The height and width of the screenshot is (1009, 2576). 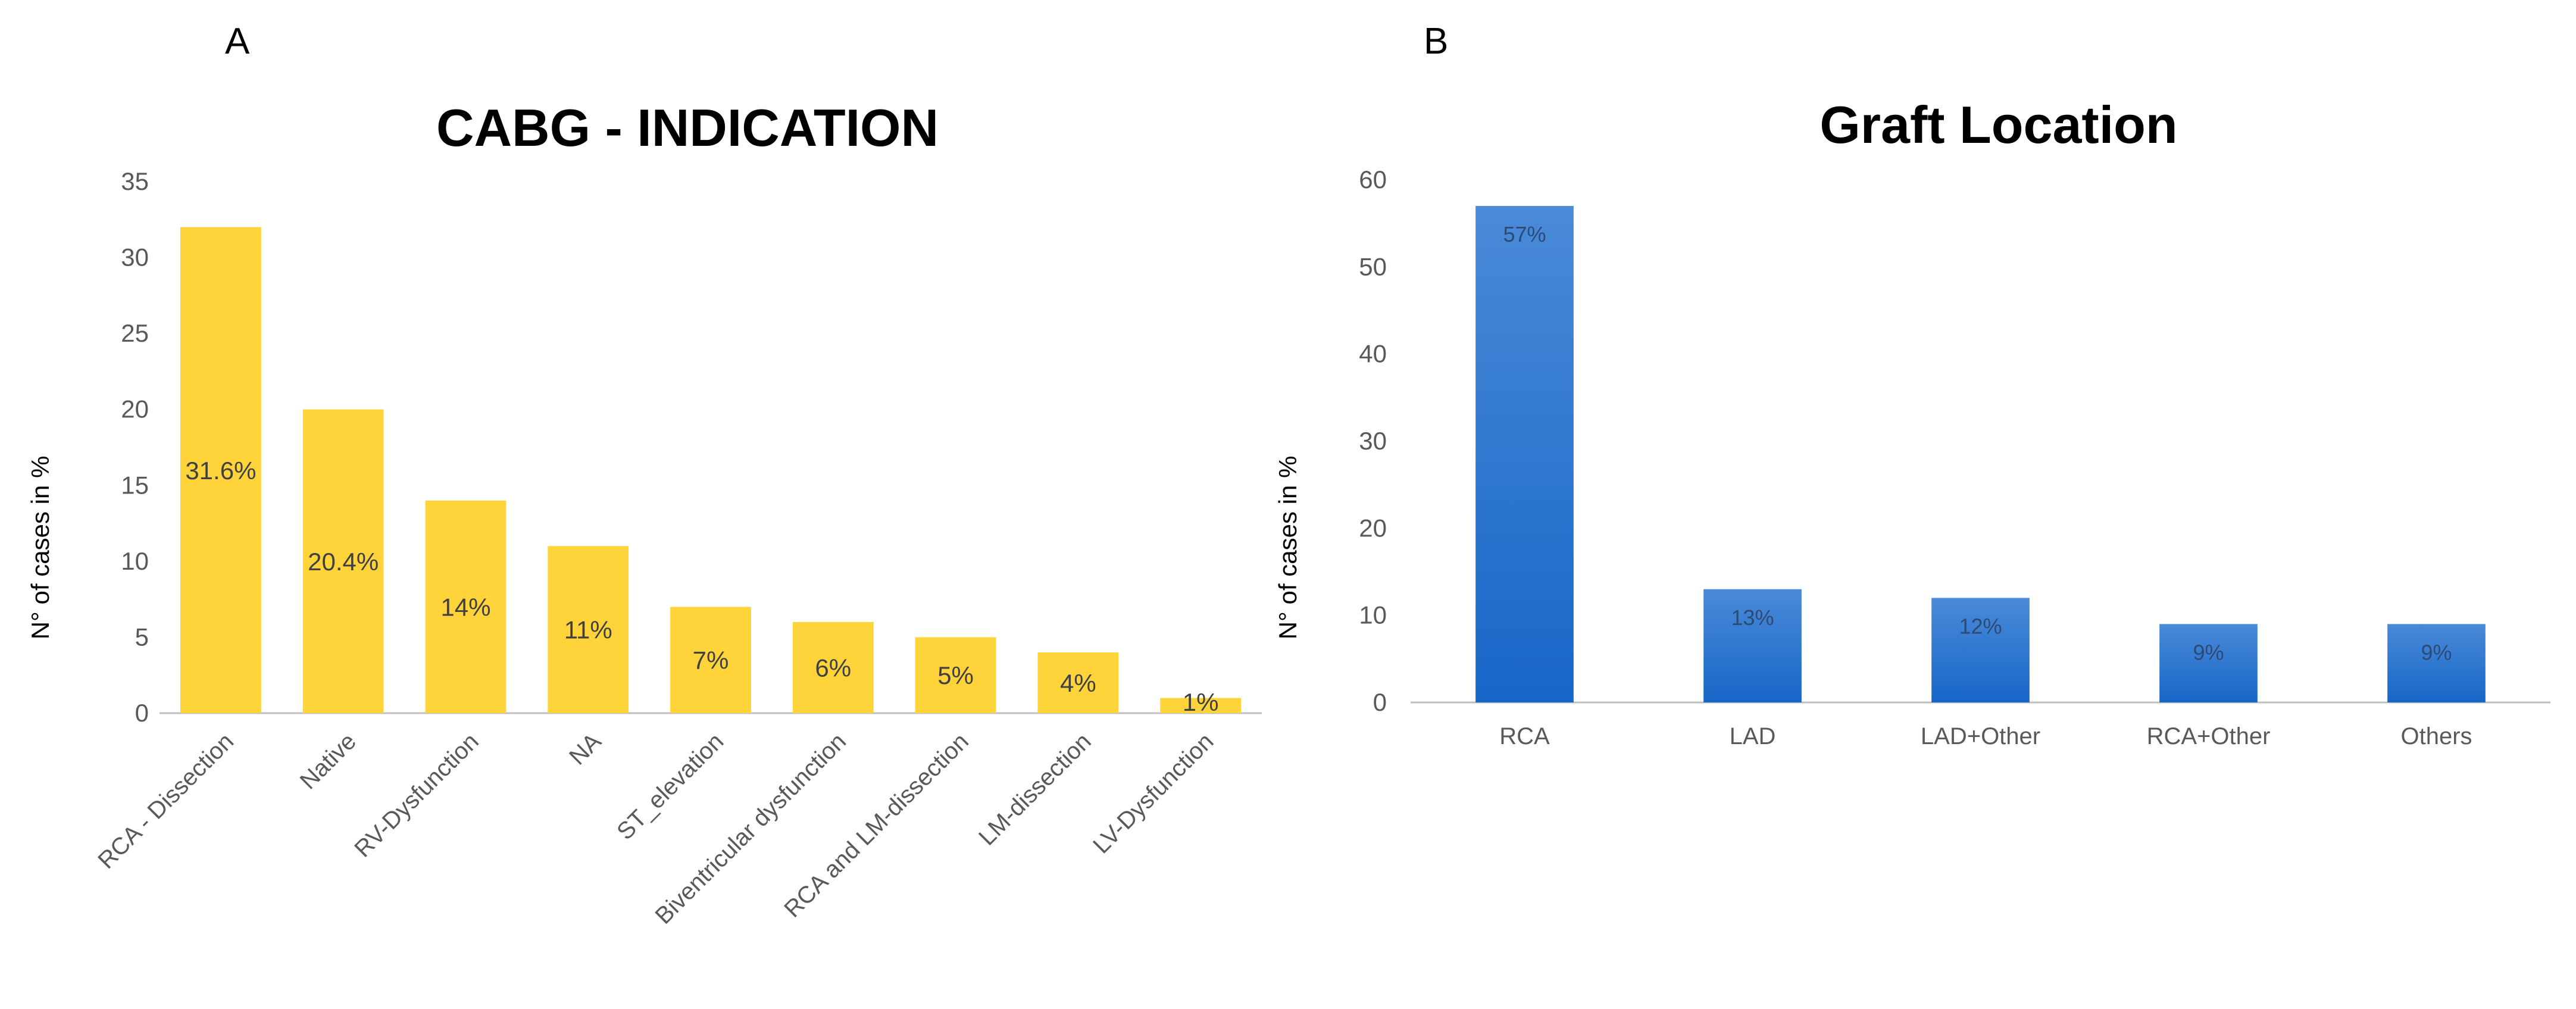 I want to click on data-label: 11%, so click(x=588, y=630).